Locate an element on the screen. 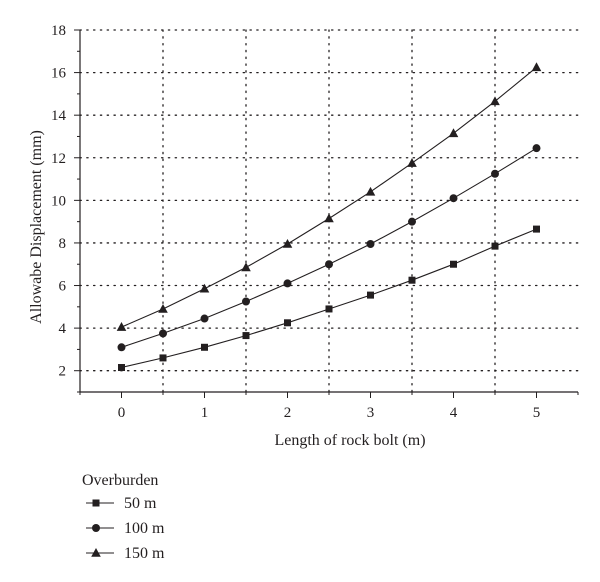 The width and height of the screenshot is (600, 582). y-tick-label: 4 is located at coordinates (63, 329).